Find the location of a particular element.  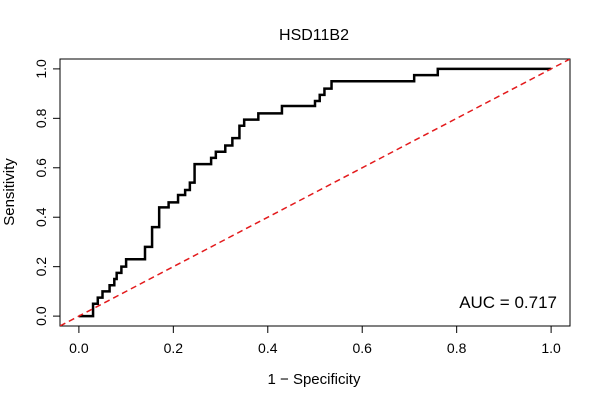

y-axis-label: Sensitivity is located at coordinates (9, 192).